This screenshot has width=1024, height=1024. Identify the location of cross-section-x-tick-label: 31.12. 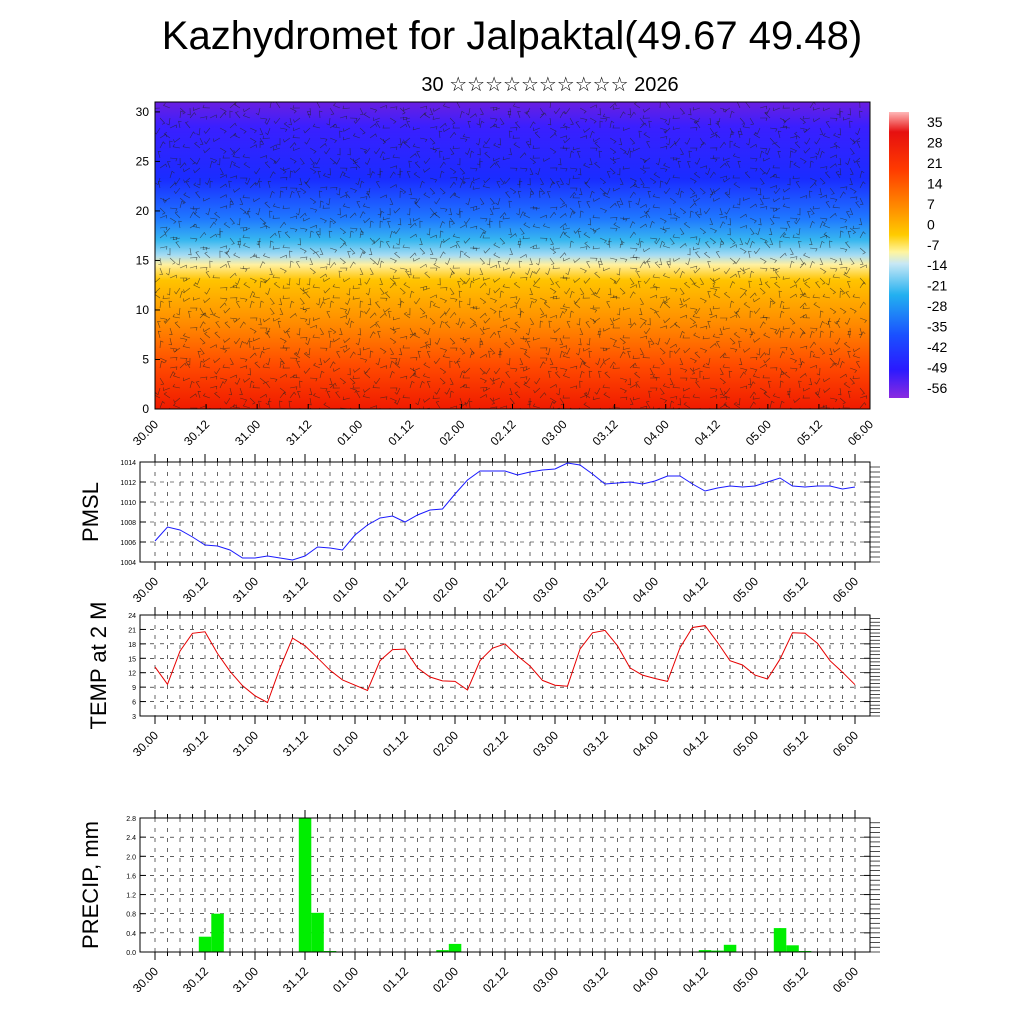
(298, 432).